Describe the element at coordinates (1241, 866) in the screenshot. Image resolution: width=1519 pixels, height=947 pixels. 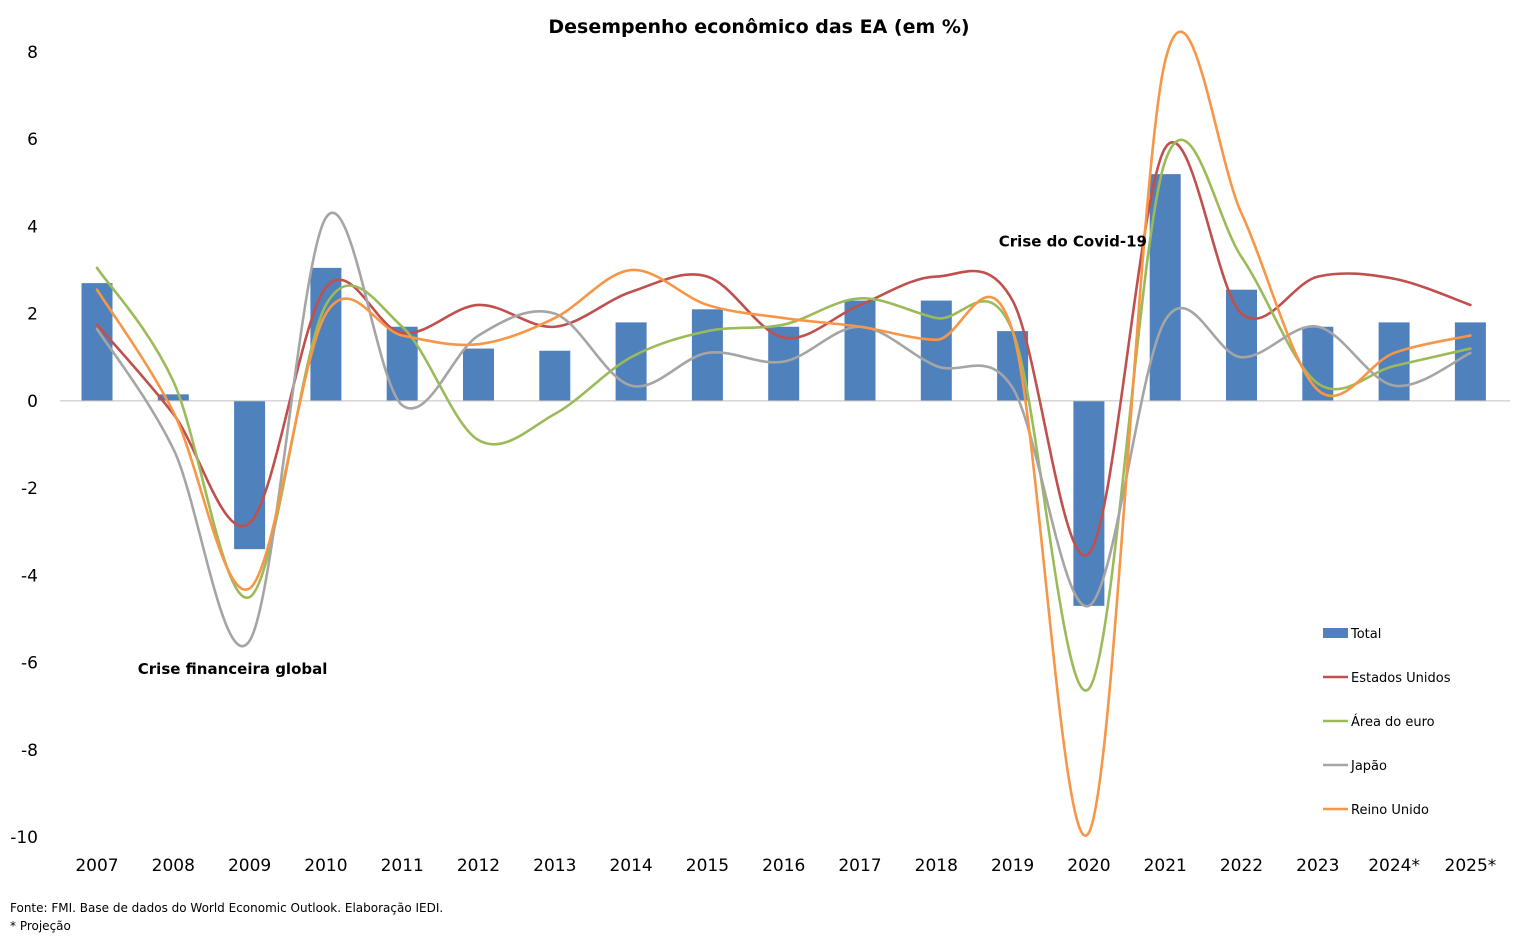
I see `x-tick-label: 2022` at that location.